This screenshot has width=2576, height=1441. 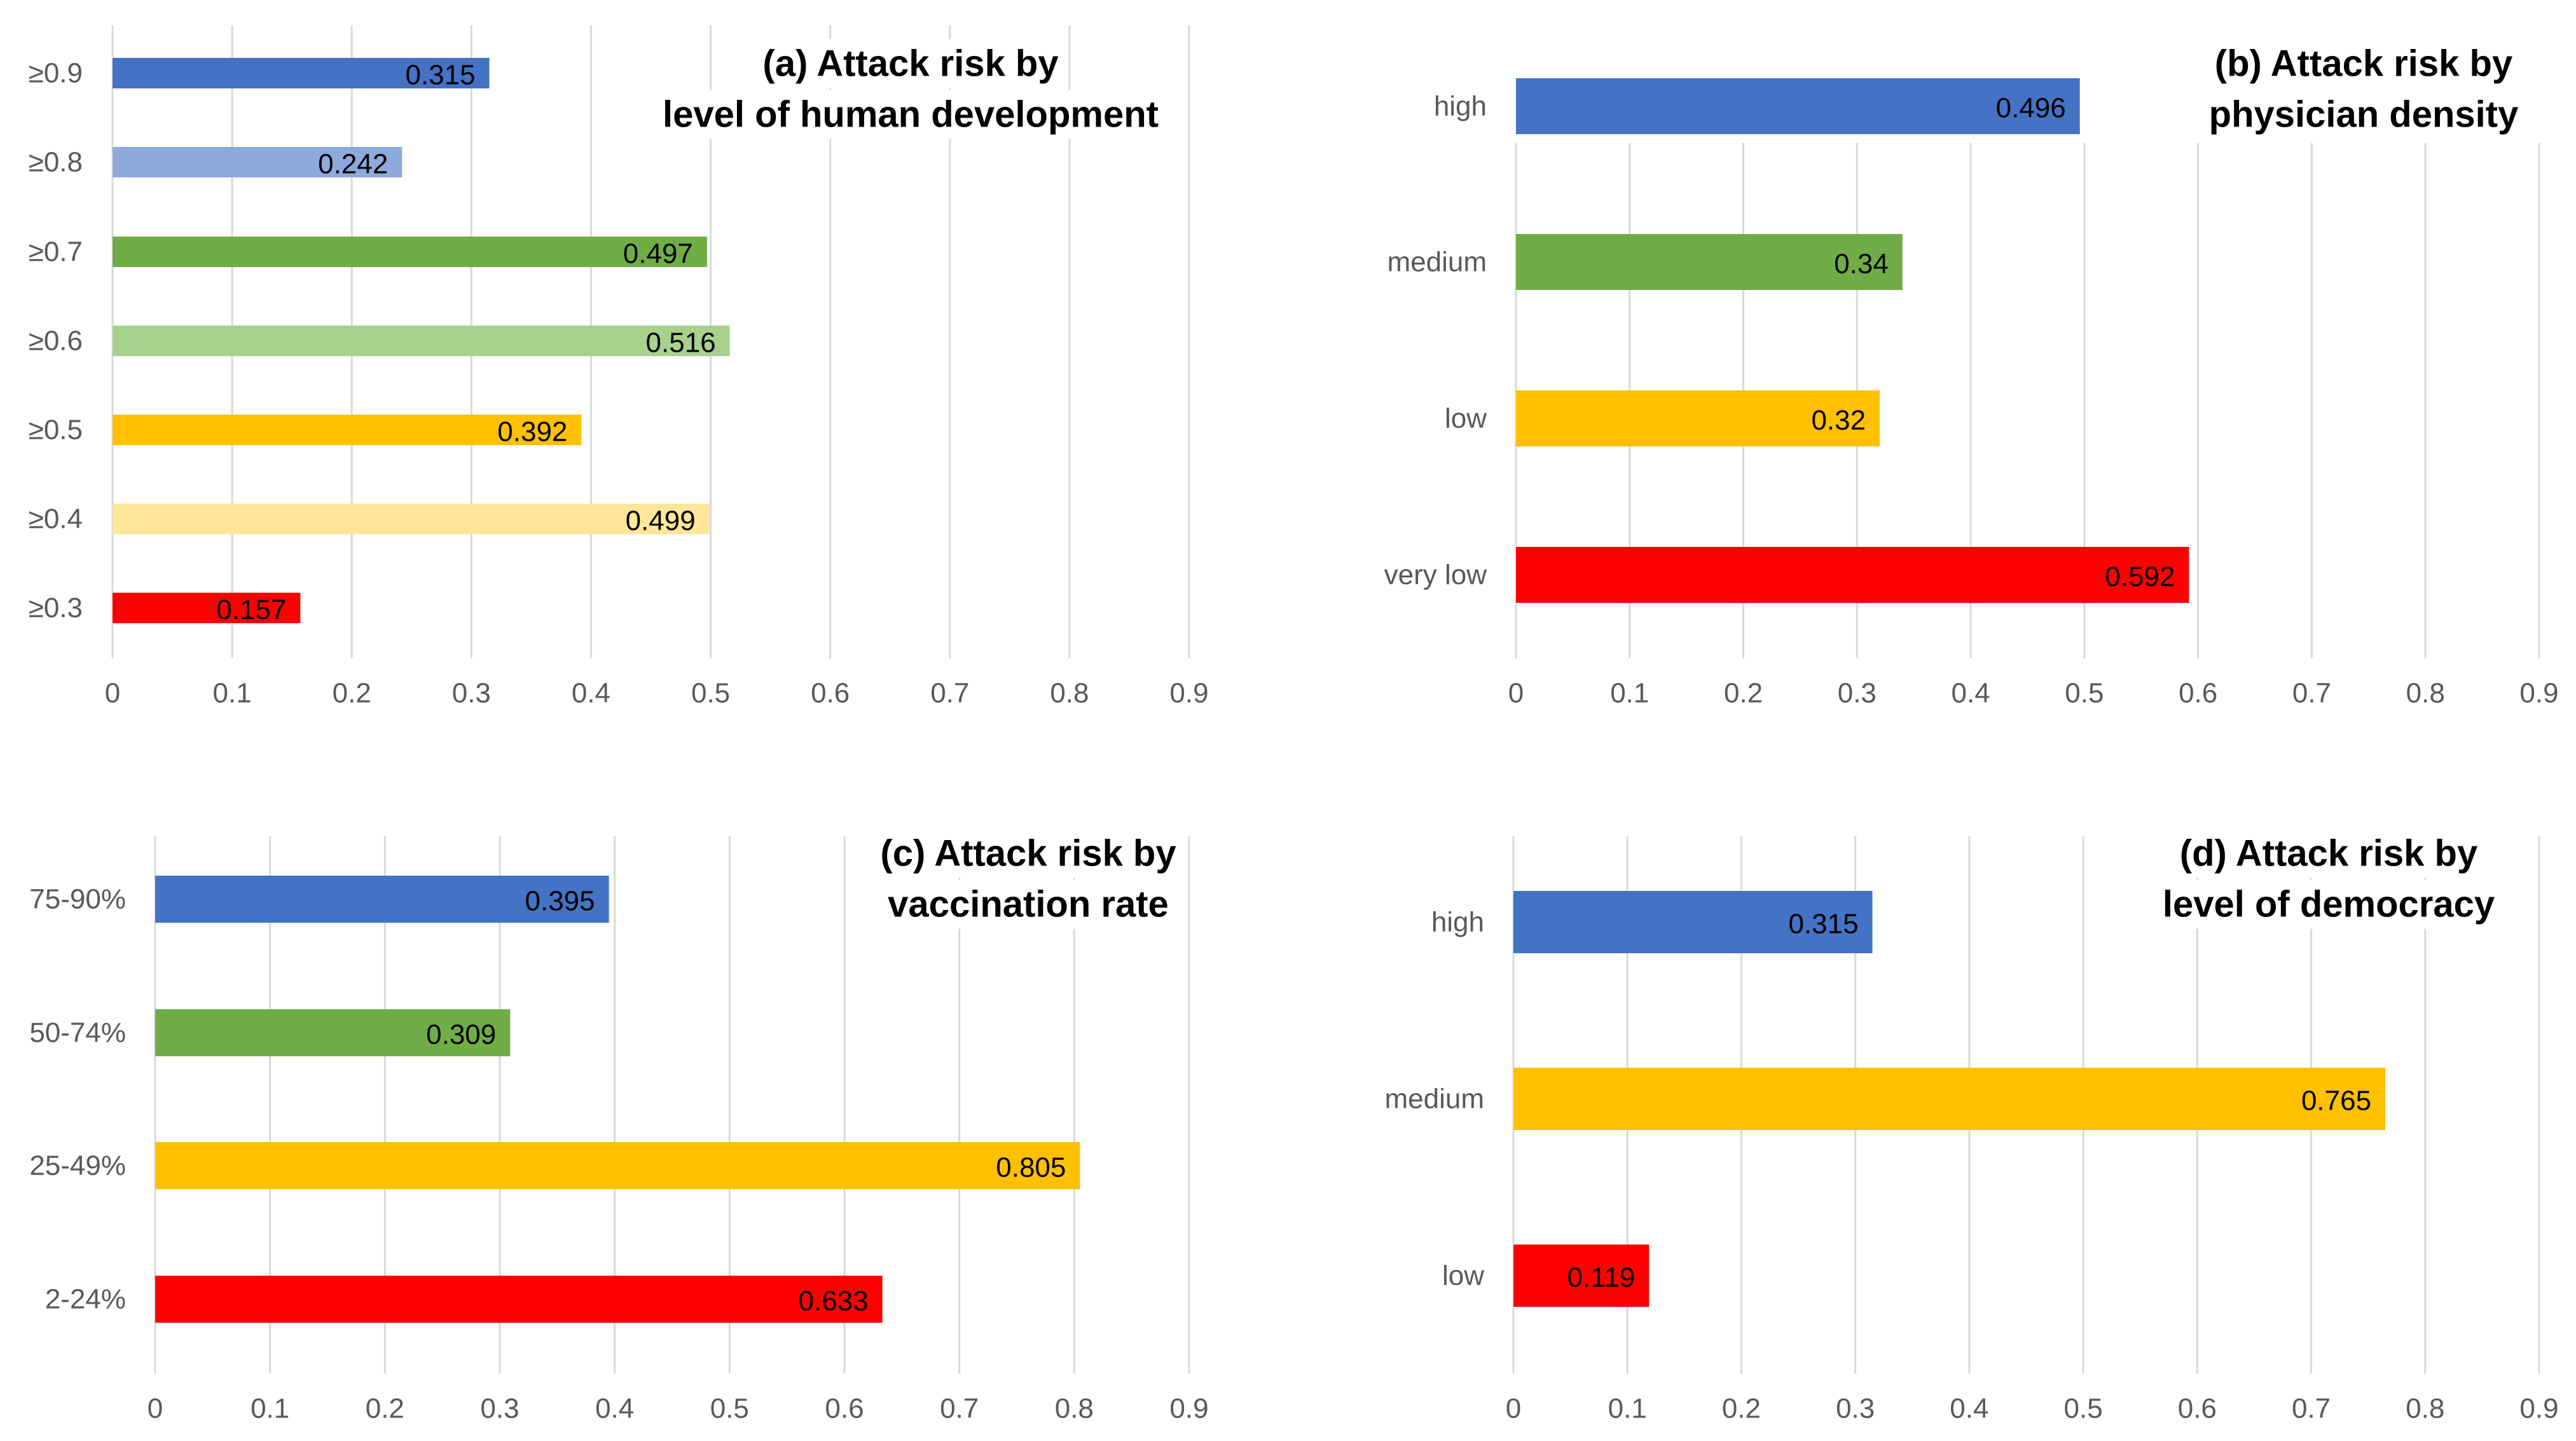 I want to click on data-label: 0.34, so click(x=1861, y=264).